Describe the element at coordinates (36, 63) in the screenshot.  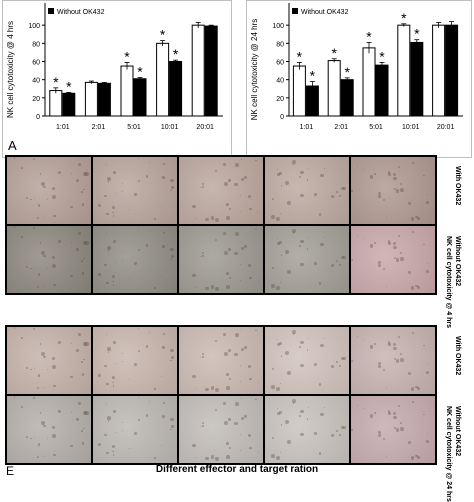
I see `y-tick-label: 60` at that location.